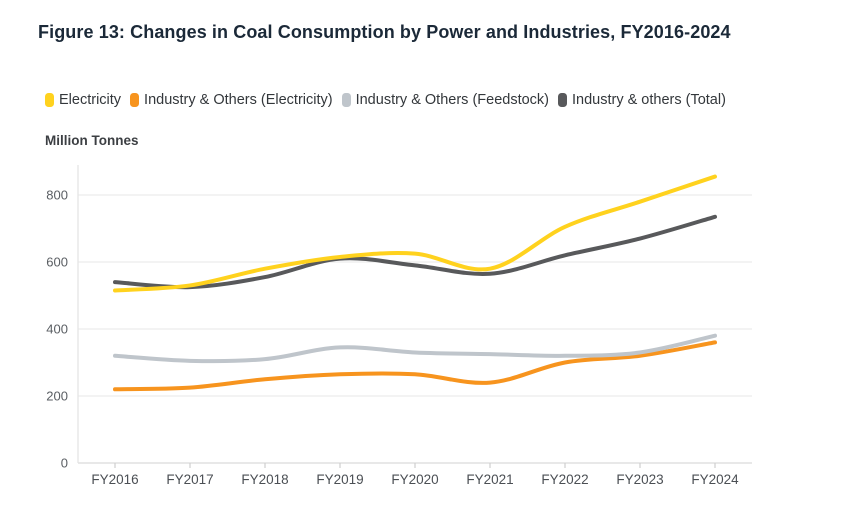 This screenshot has height=505, width=856. Describe the element at coordinates (639, 479) in the screenshot. I see `x-tick-label-FY2023: FY2023` at that location.